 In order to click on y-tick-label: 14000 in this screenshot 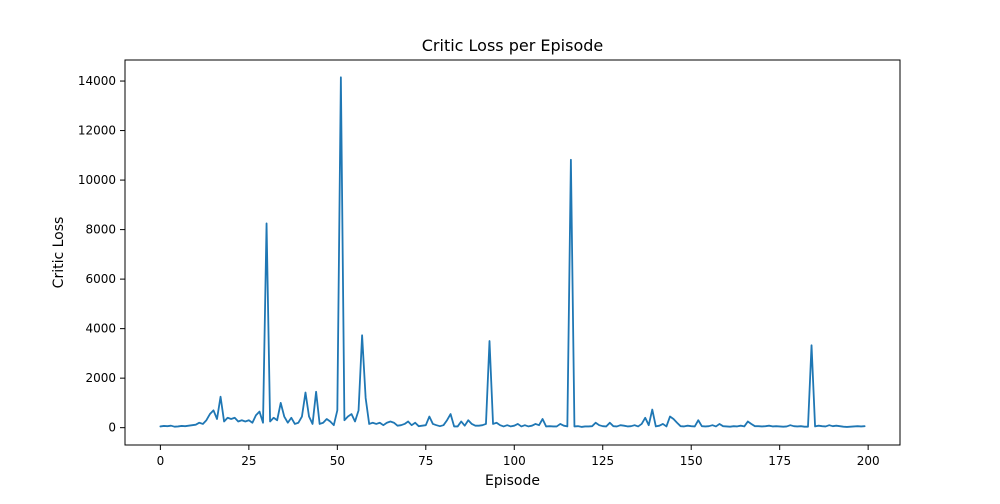, I will do `click(97, 81)`.